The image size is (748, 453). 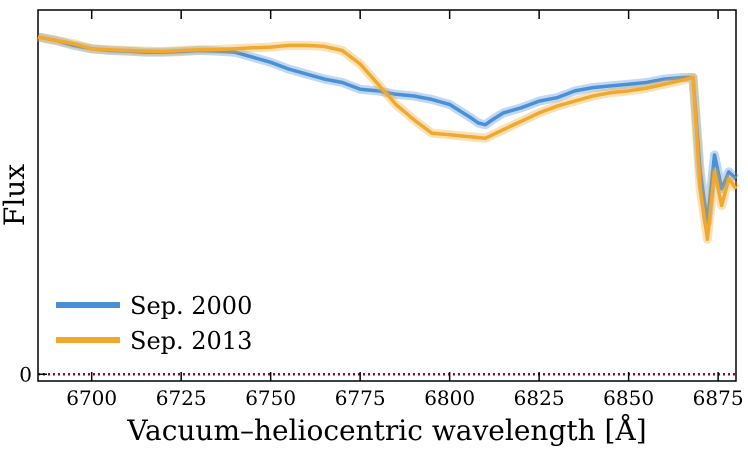 What do you see at coordinates (628, 398) in the screenshot?
I see `x-tick-label-6850: 6850` at bounding box center [628, 398].